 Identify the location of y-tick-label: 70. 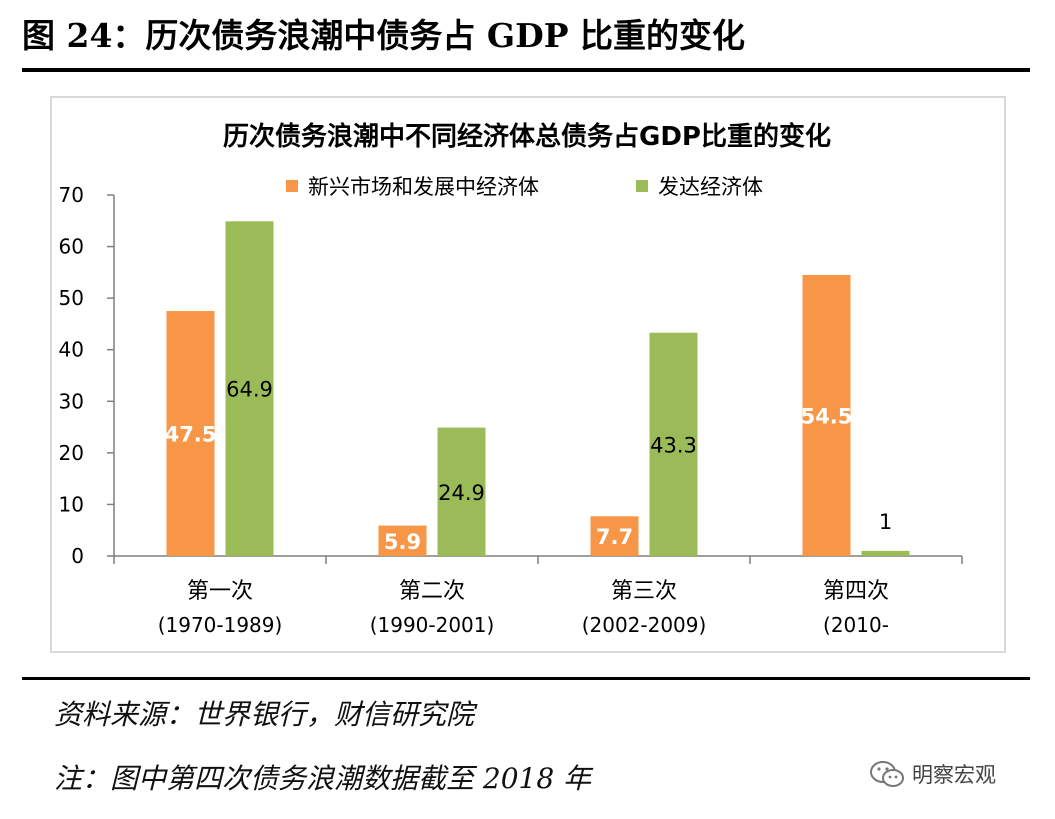
(71, 195).